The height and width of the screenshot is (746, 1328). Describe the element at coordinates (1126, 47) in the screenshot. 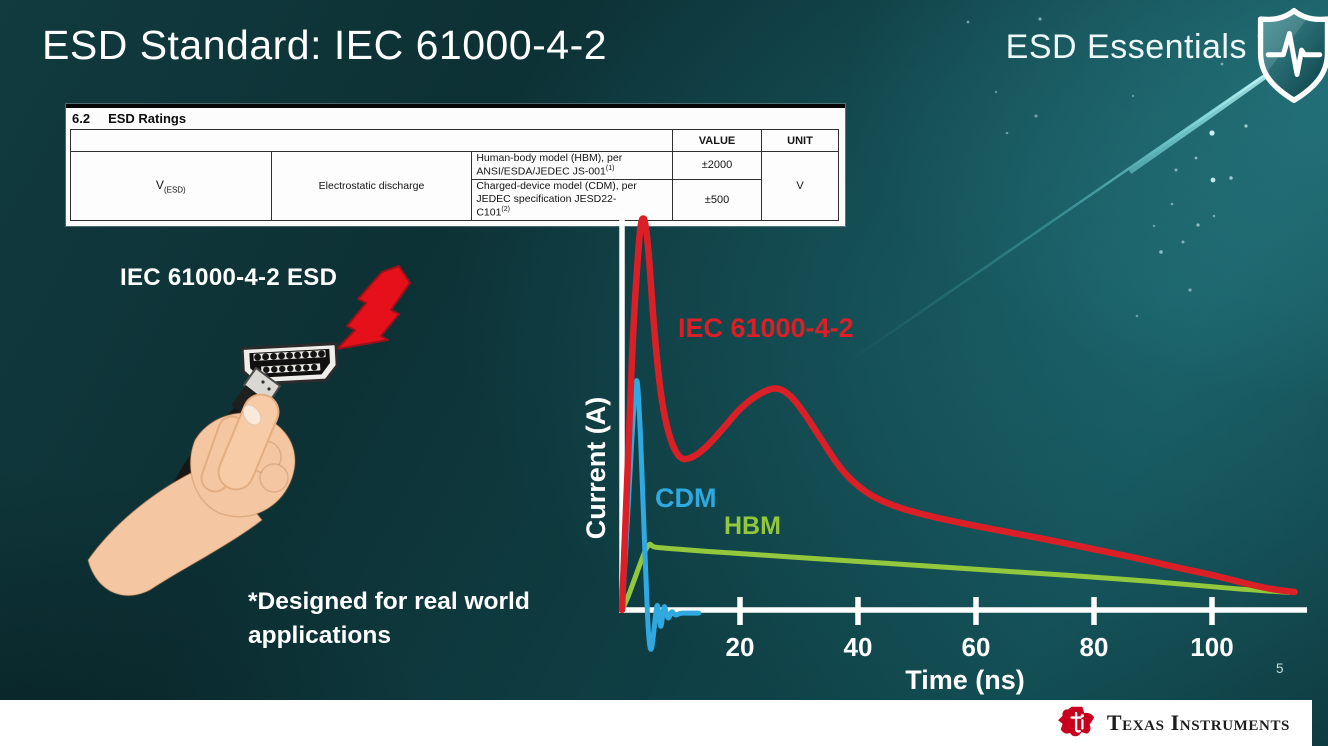

I see `brand-text: ESD Essentials` at that location.